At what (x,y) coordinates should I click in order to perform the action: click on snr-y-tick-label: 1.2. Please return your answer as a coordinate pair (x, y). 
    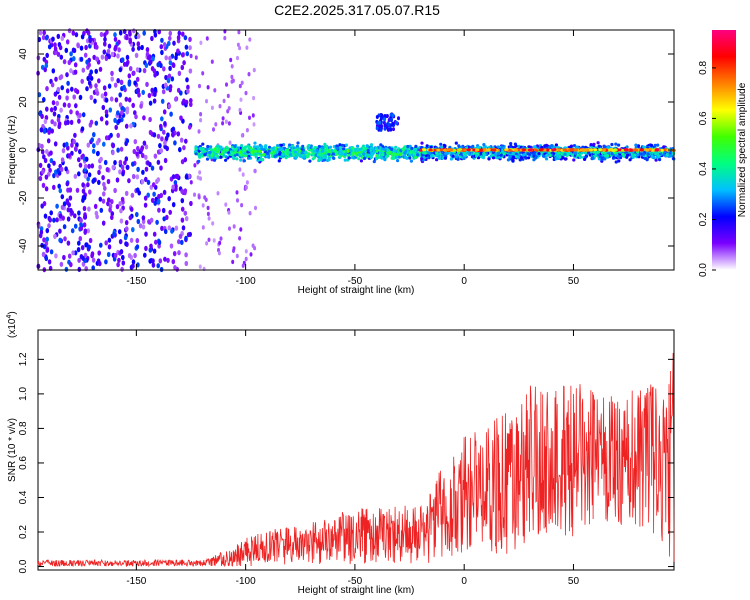
    Looking at the image, I should click on (23, 359).